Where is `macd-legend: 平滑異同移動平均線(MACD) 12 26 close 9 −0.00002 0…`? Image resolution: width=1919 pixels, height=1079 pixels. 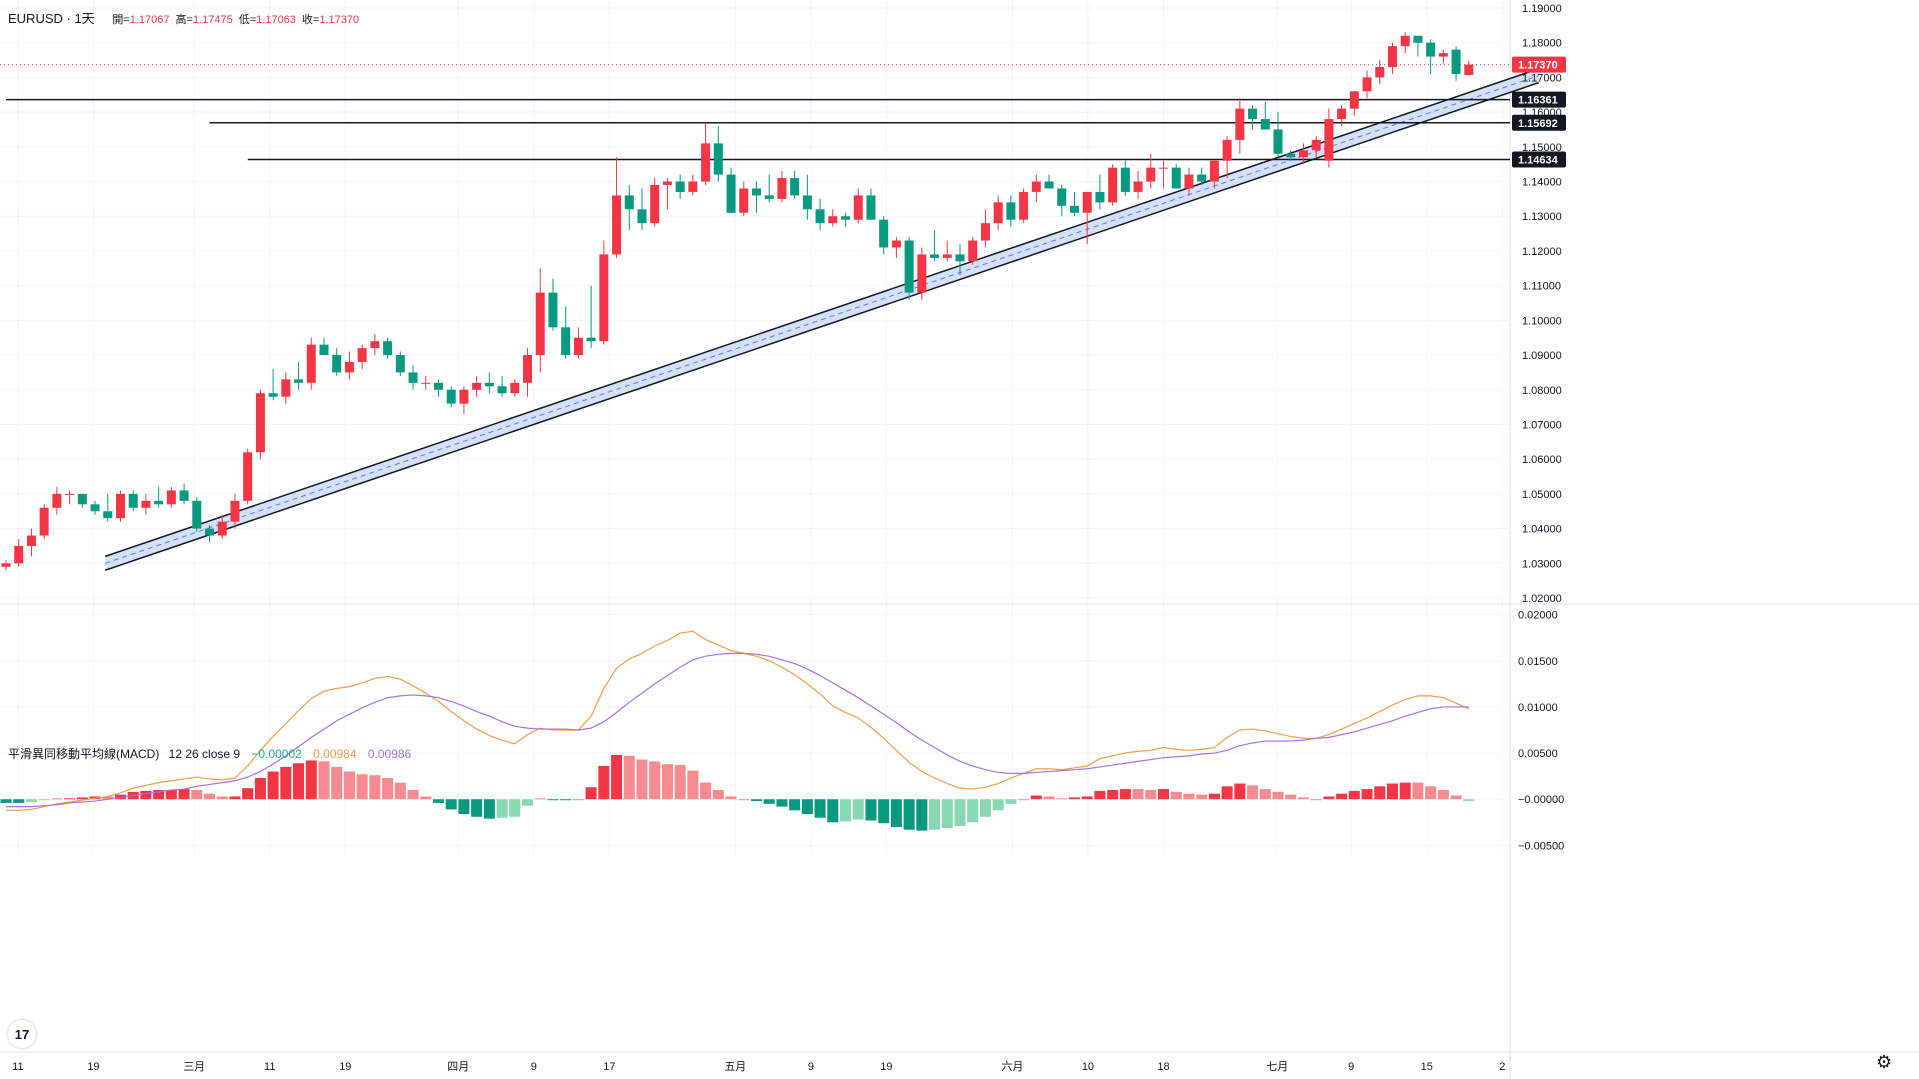
macd-legend: 平滑異同移動平均線(MACD) 12 26 close 9 −0.00002 0… is located at coordinates (209, 753).